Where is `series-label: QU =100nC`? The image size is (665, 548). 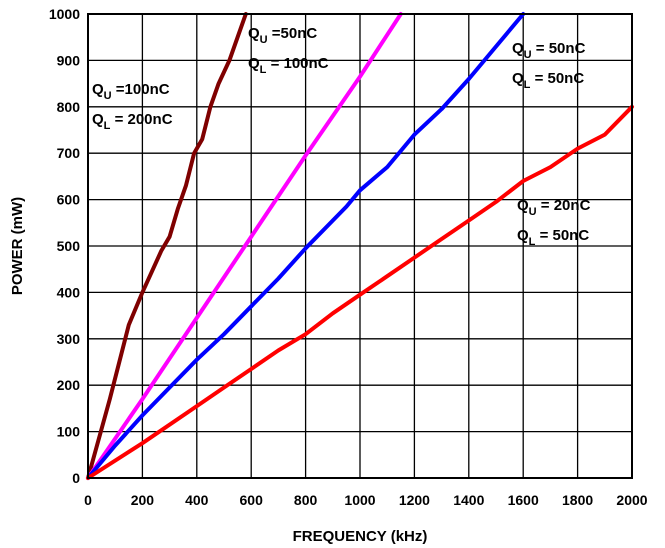
series-label: QU =100nC is located at coordinates (131, 91).